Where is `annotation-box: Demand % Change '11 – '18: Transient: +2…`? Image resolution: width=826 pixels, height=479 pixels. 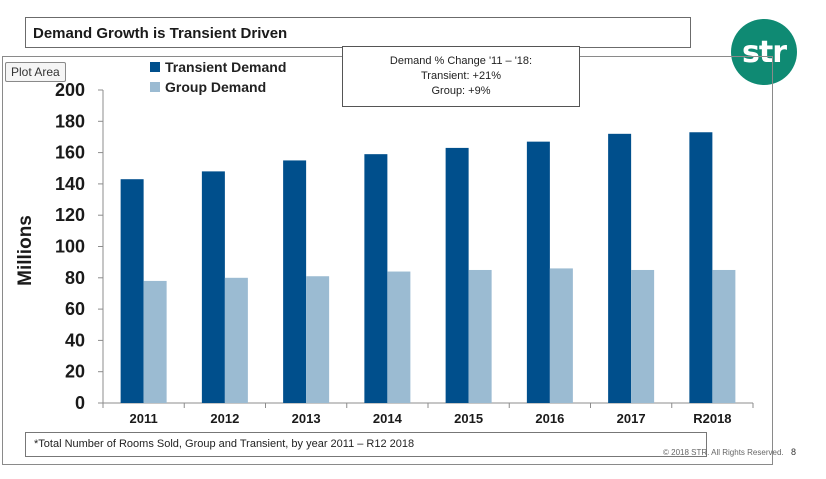 annotation-box: Demand % Change '11 – '18: Transient: +2… is located at coordinates (461, 76).